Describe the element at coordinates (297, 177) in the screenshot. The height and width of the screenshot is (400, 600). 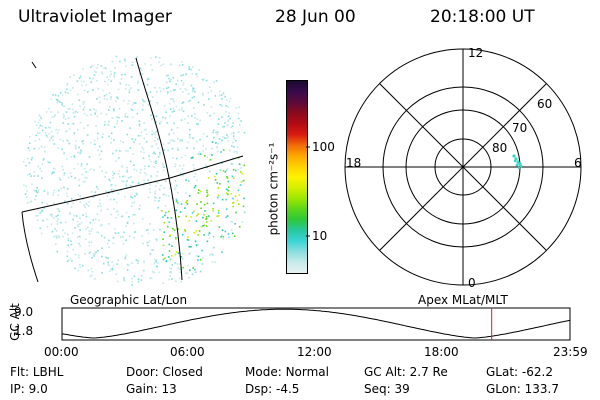
I see `colorbar` at that location.